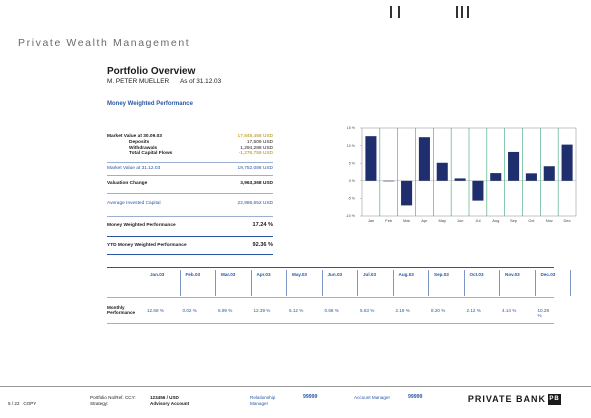 This screenshot has width=591, height=418. I want to click on month-header: Sep.03, so click(441, 274).